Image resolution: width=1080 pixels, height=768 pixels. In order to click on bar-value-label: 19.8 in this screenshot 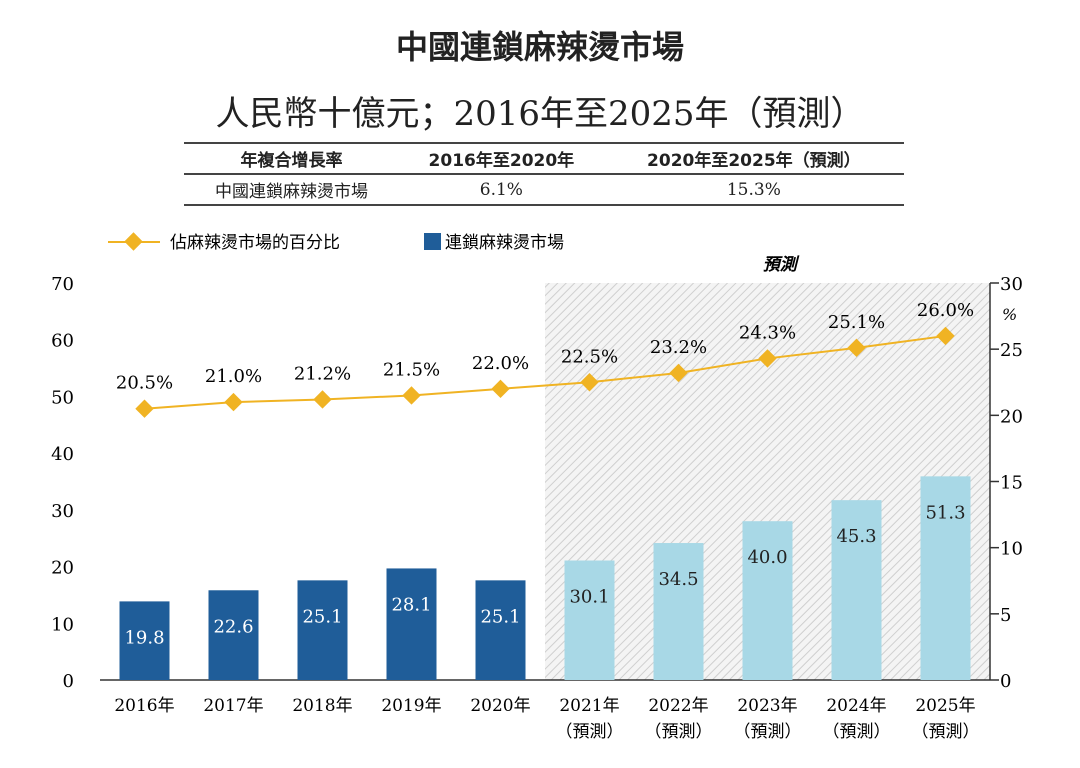, I will do `click(144, 637)`.